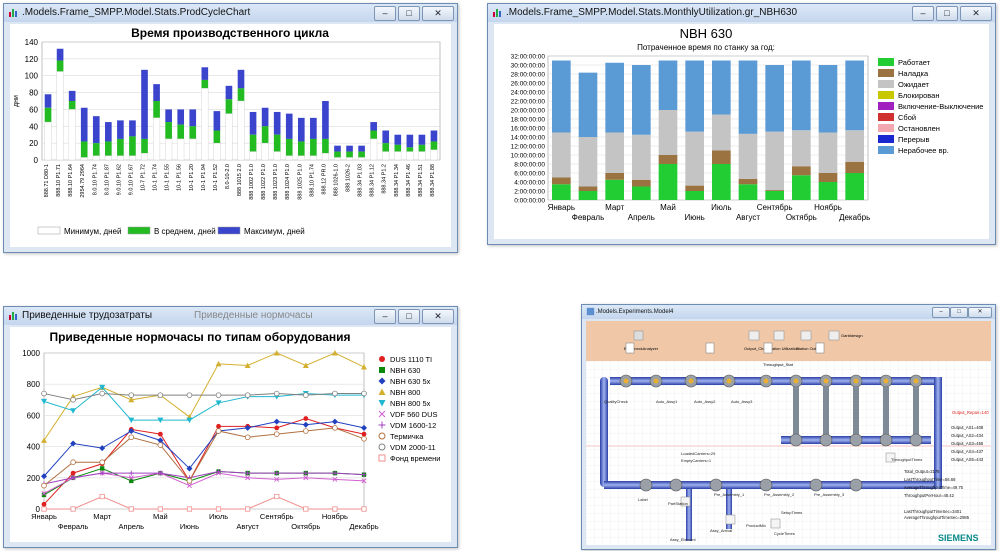 The height and width of the screenshot is (551, 1000). I want to click on cycle-times-label: CycleTimes, so click(784, 533).